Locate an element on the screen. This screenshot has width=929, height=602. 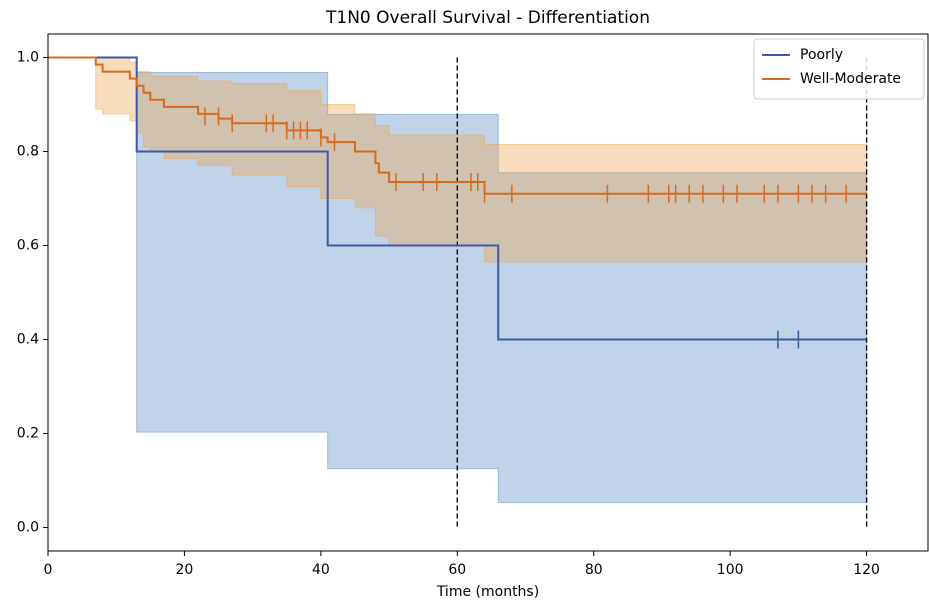
legend-box is located at coordinates (839, 69).